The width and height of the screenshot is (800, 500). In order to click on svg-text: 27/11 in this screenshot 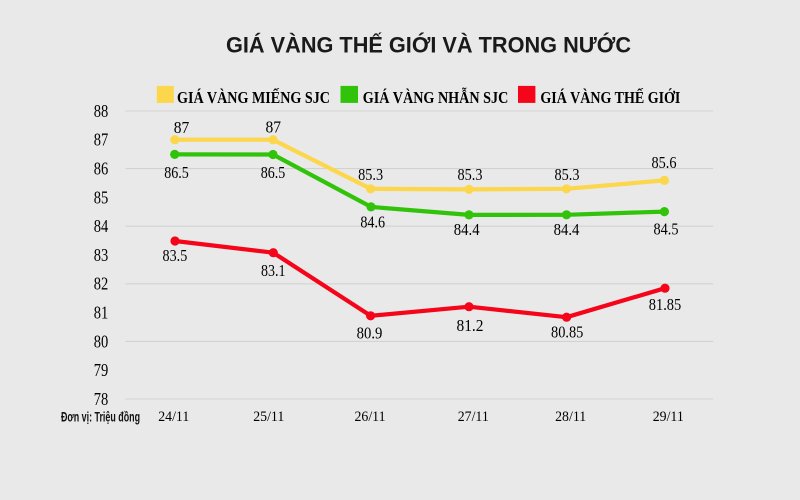, I will do `click(473, 417)`.